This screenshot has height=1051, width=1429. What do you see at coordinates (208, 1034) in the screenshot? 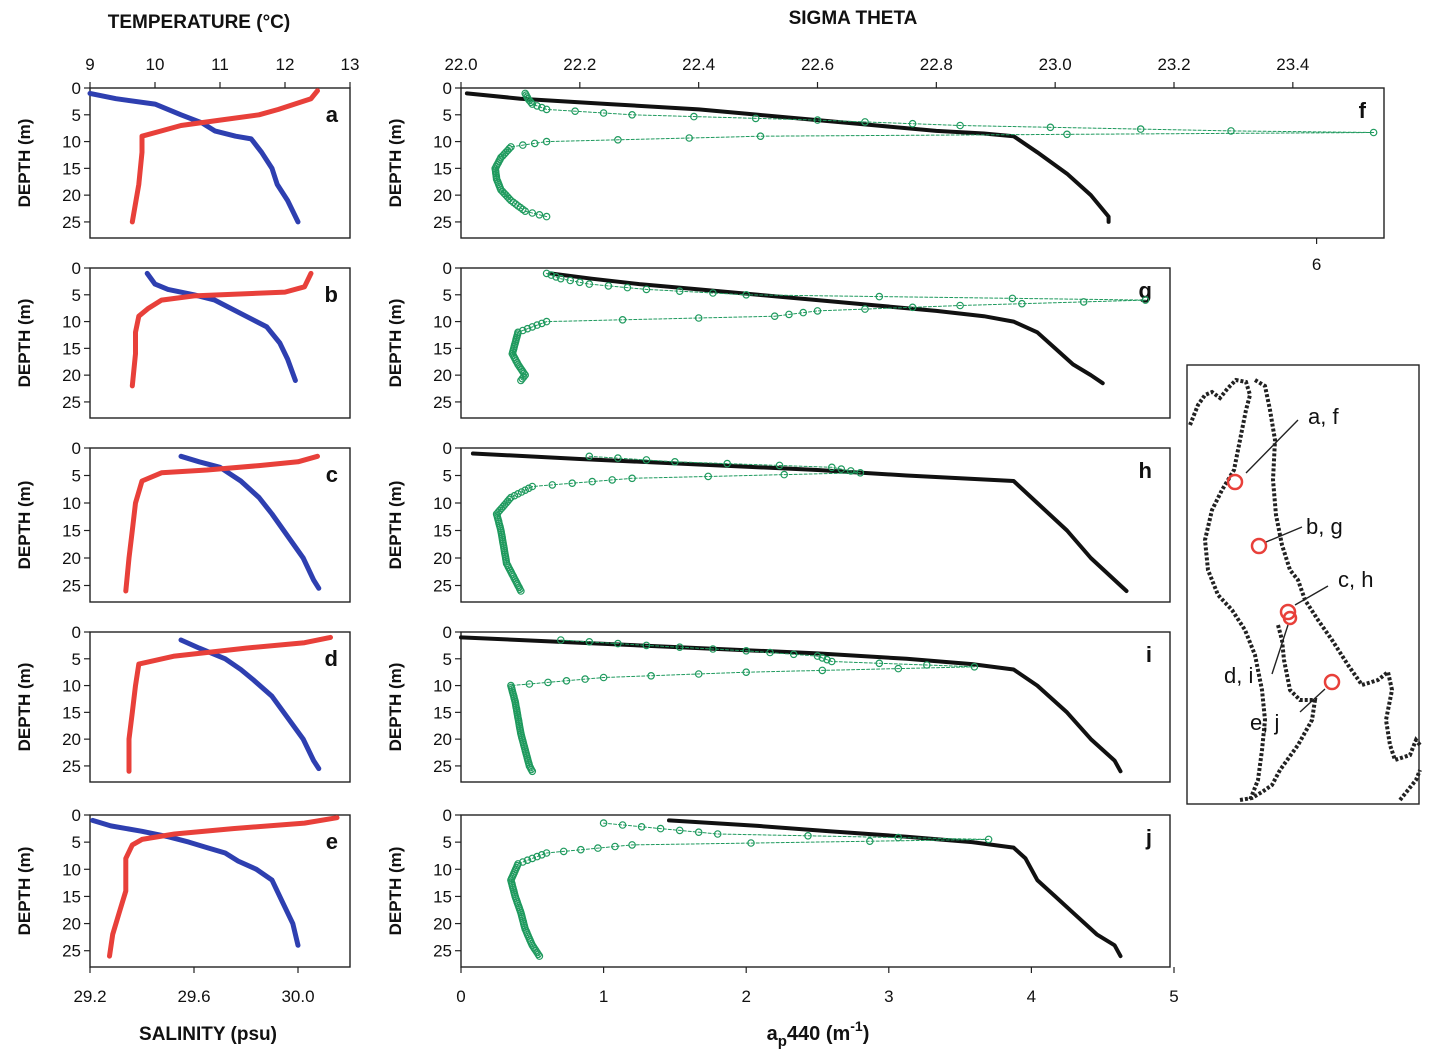
I see `salinity-axis-title: SALINITY (psu)` at bounding box center [208, 1034].